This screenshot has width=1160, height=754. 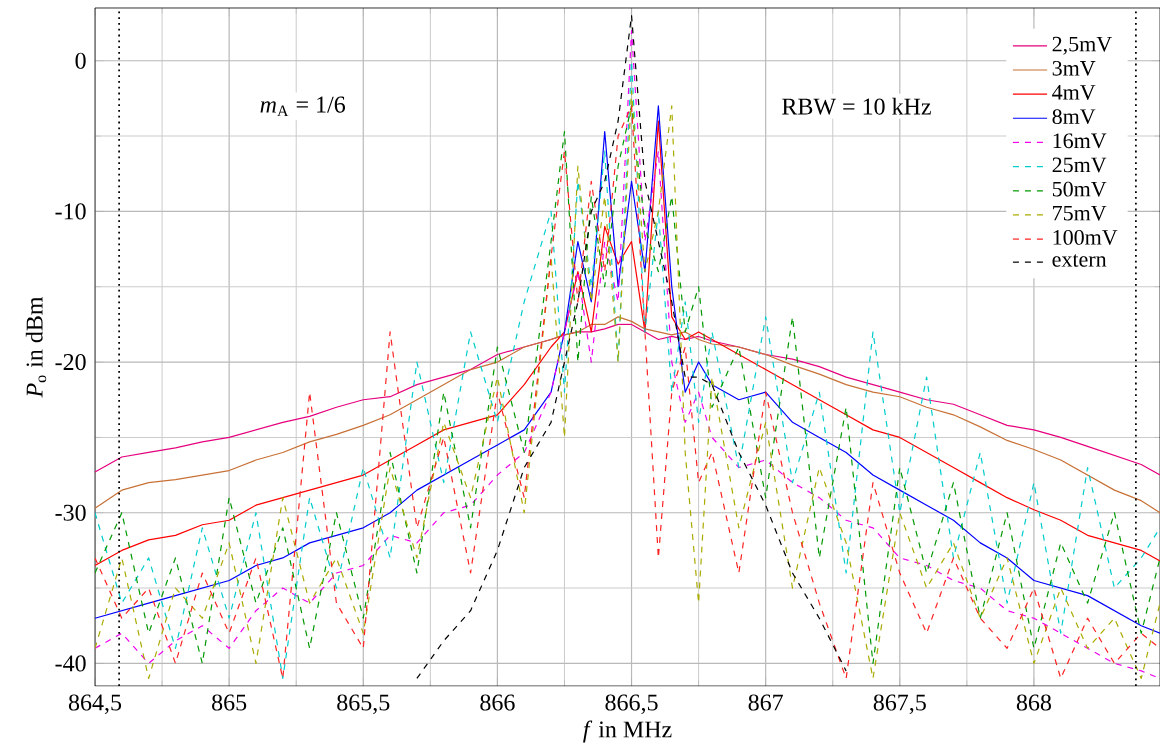 I want to click on y-axis-title: P$_{o}$ in dBm, so click(x=36, y=347).